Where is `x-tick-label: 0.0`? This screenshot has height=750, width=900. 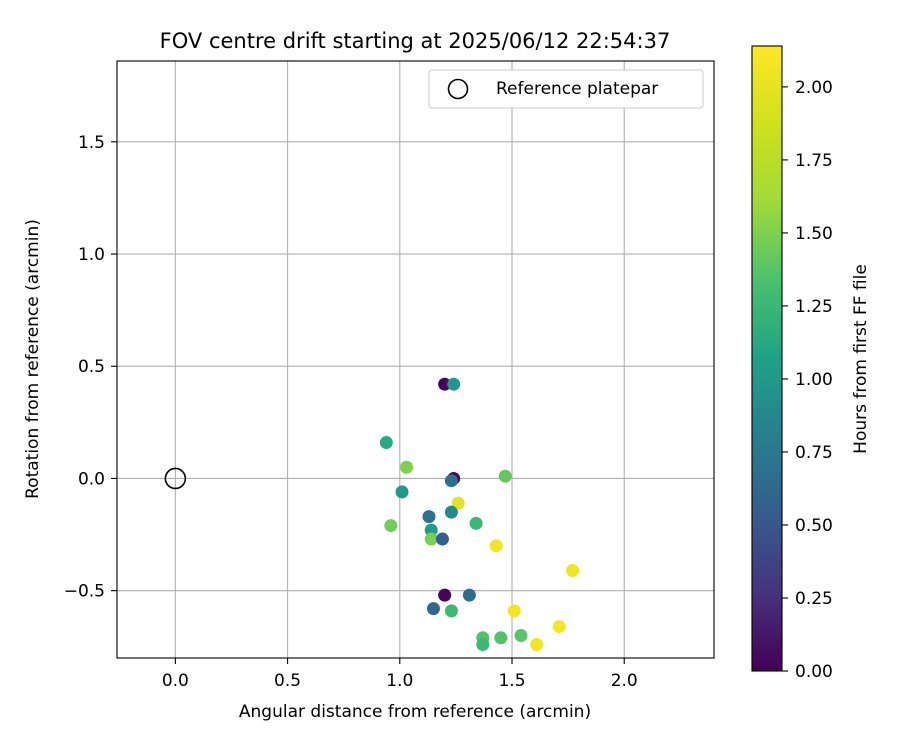
x-tick-label: 0.0 is located at coordinates (175, 681).